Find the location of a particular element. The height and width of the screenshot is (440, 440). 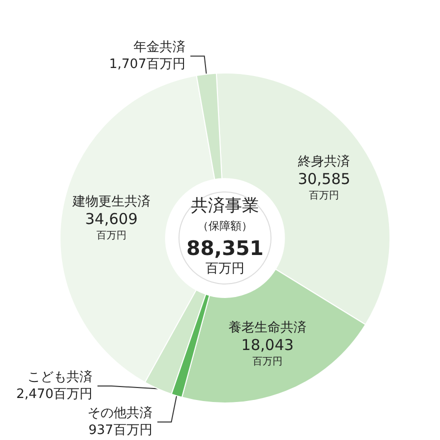

slice-label: 養老生命共済 is located at coordinates (267, 328).